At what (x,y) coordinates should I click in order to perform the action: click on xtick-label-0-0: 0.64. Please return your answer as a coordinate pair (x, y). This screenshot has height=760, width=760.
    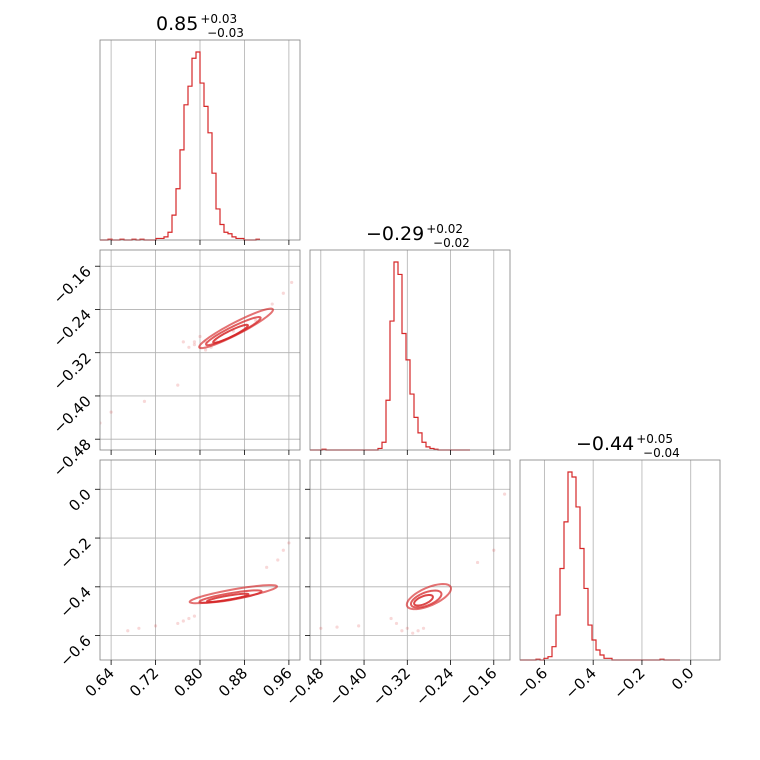
    Looking at the image, I should click on (100, 682).